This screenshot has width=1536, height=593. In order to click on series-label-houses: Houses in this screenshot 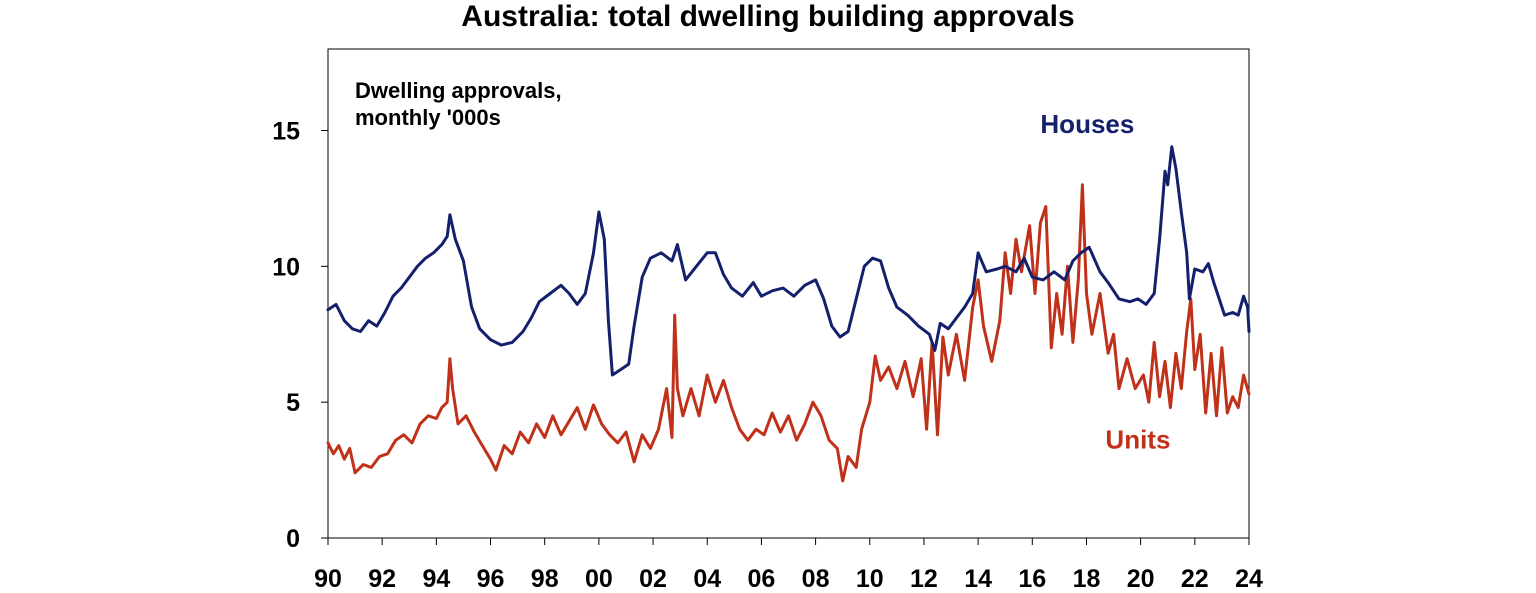, I will do `click(1087, 124)`.